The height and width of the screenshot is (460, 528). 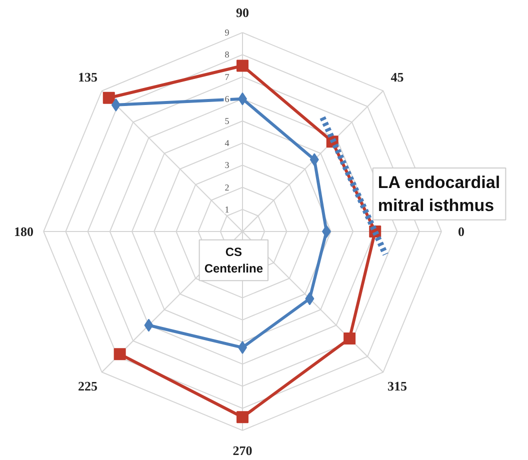 What do you see at coordinates (397, 386) in the screenshot?
I see `spoke-label: 315` at bounding box center [397, 386].